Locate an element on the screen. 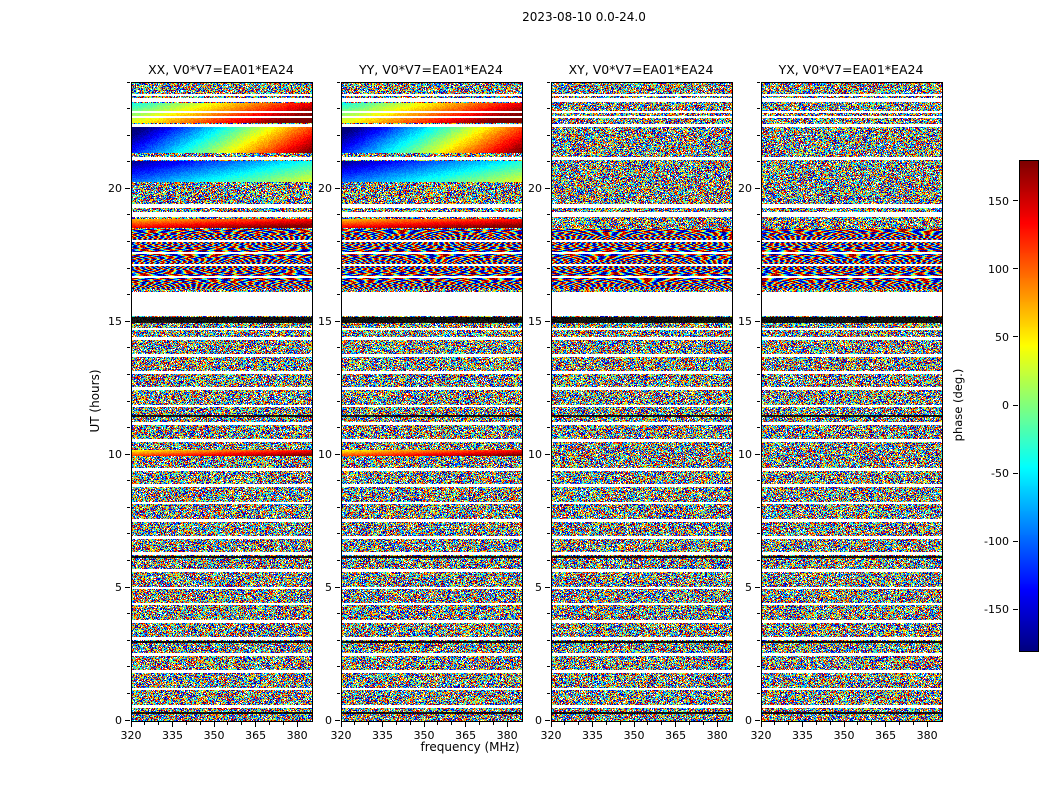  colorbar-tick-label: 150 is located at coordinates (998, 201).